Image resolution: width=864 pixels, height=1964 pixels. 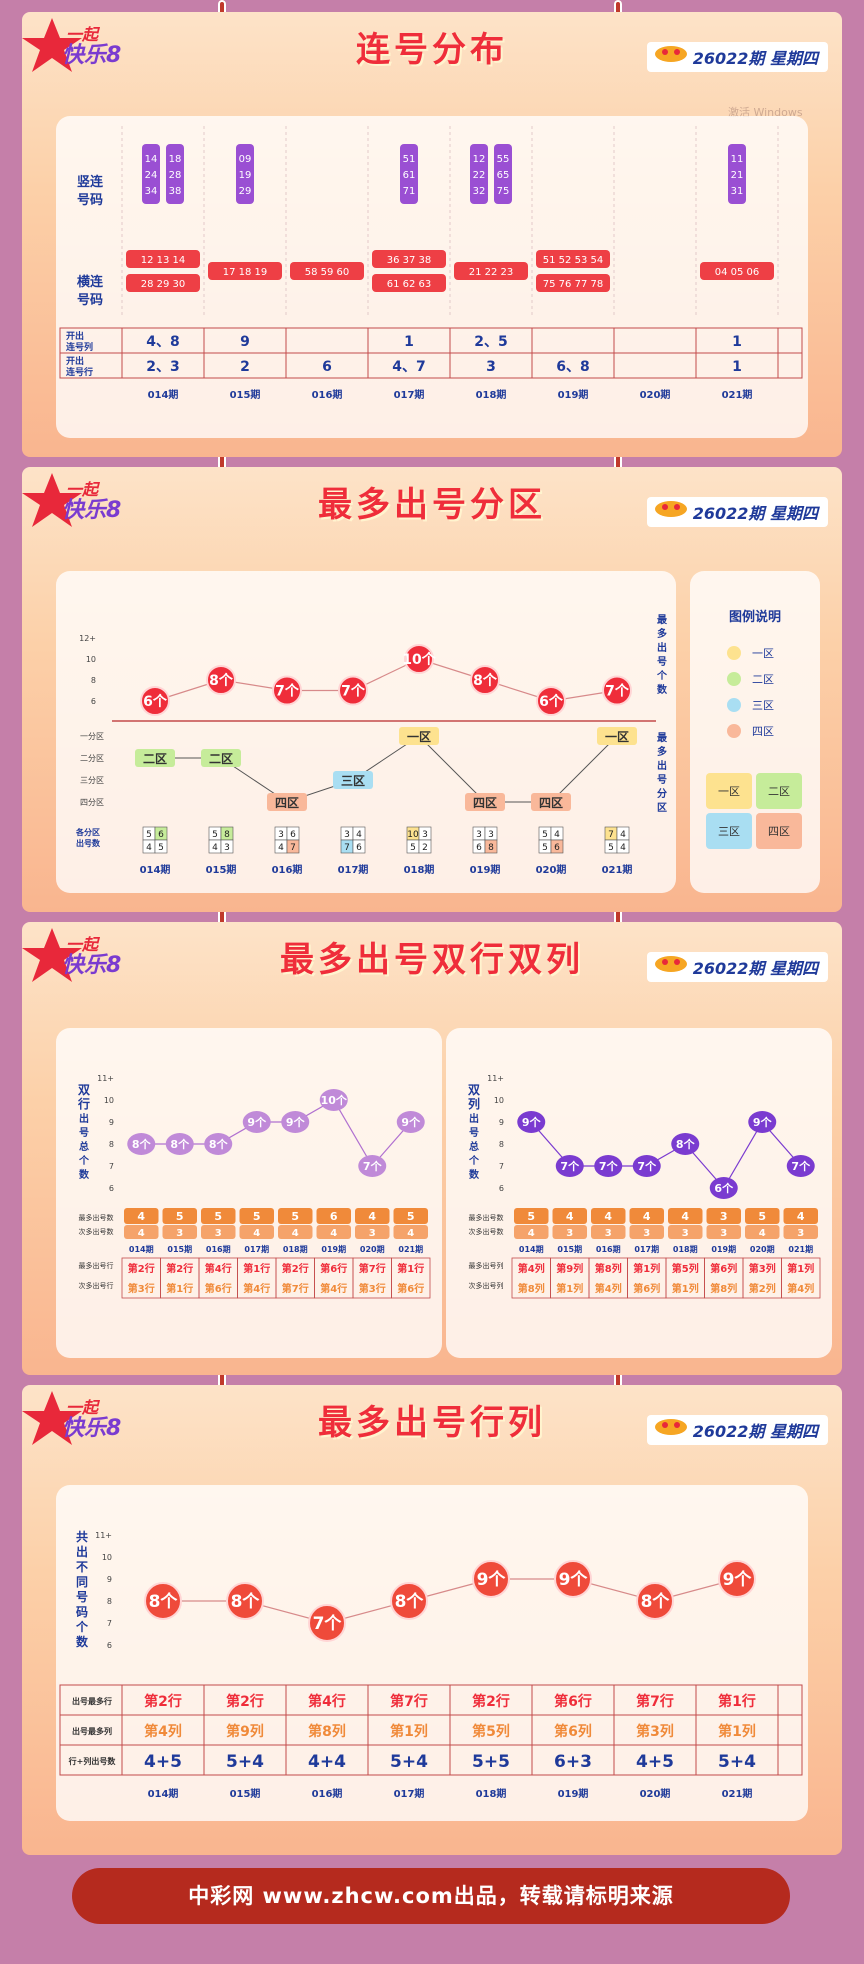 I want to click on grid-value: 7, so click(x=611, y=835).